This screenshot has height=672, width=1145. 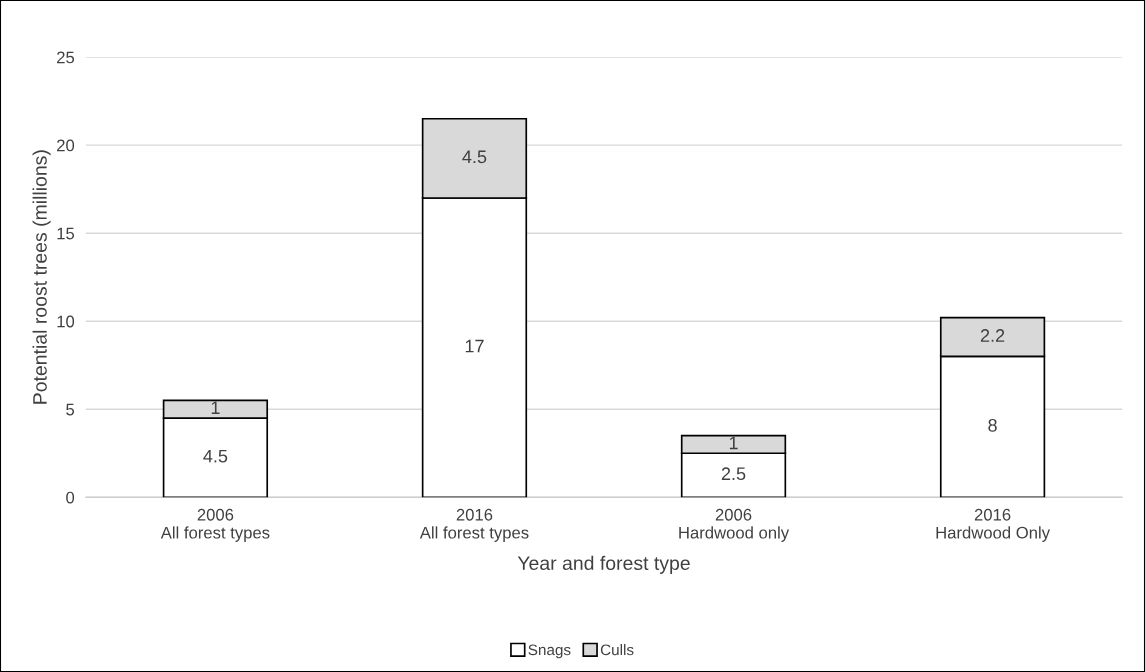 I want to click on x-tick-label: 2016 All forest types, so click(x=474, y=525).